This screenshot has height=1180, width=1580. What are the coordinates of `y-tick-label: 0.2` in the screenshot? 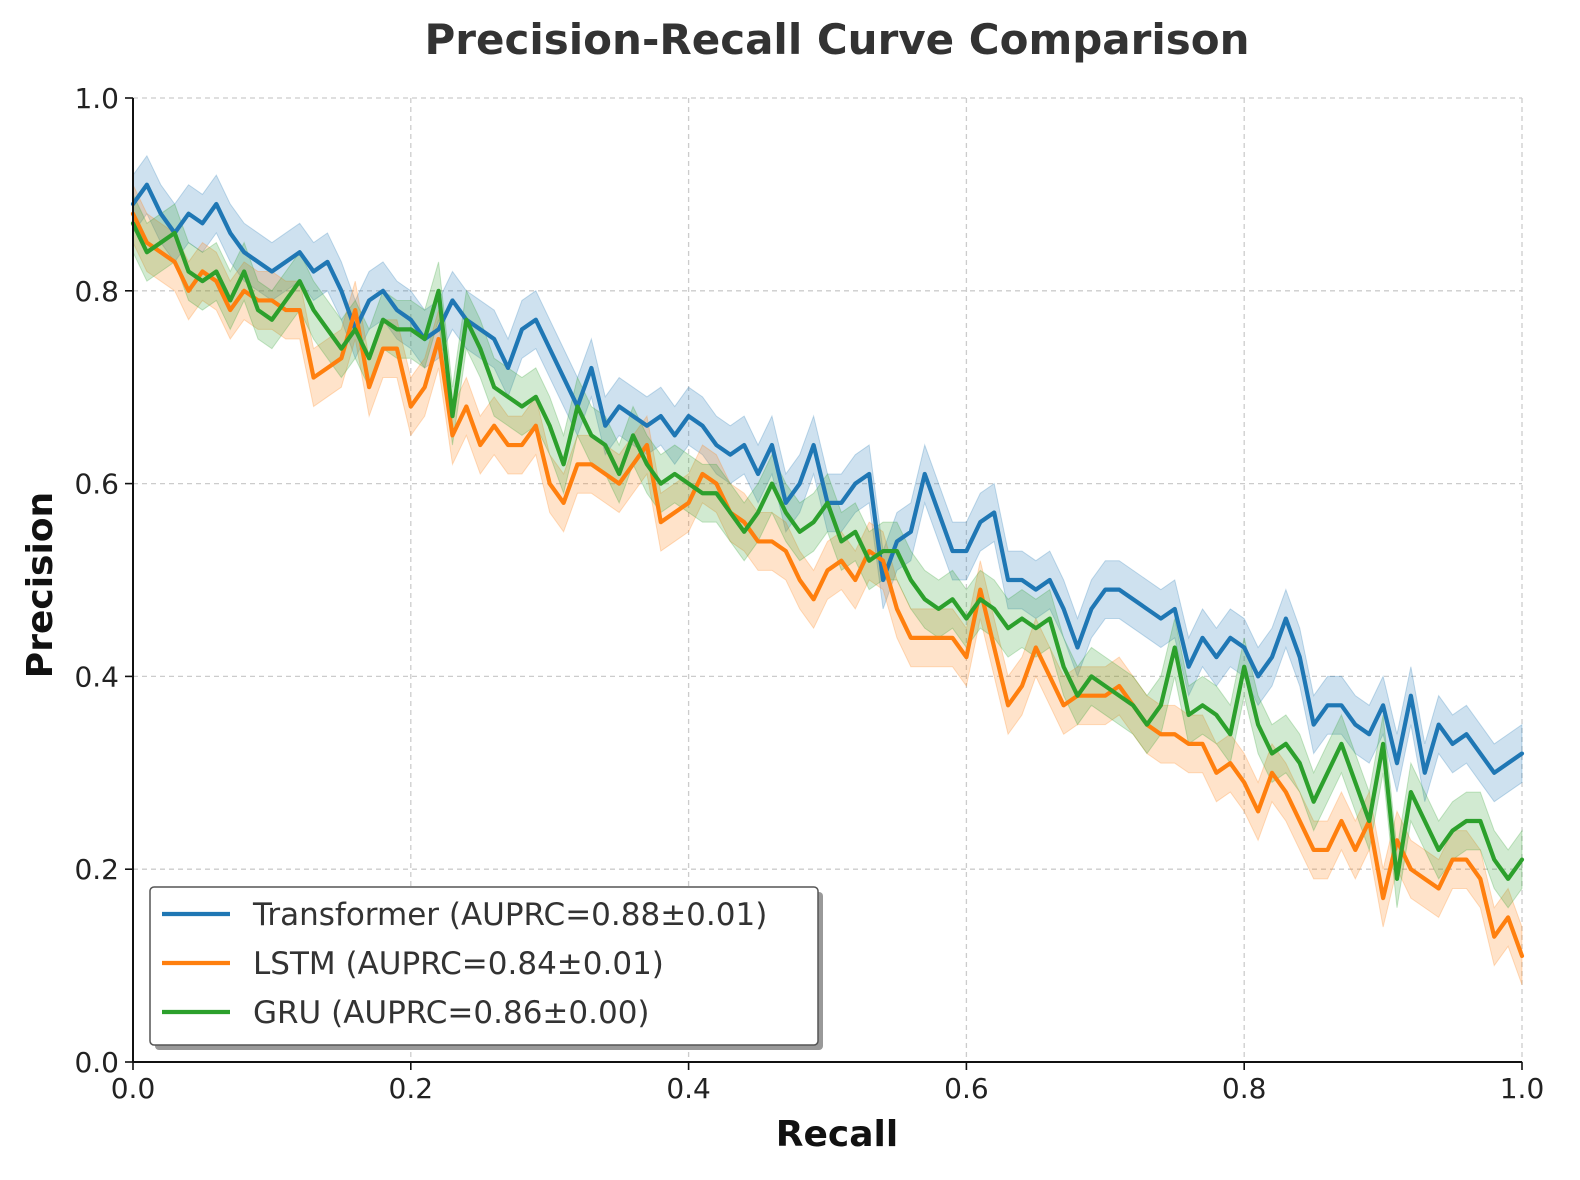 It's located at (96, 869).